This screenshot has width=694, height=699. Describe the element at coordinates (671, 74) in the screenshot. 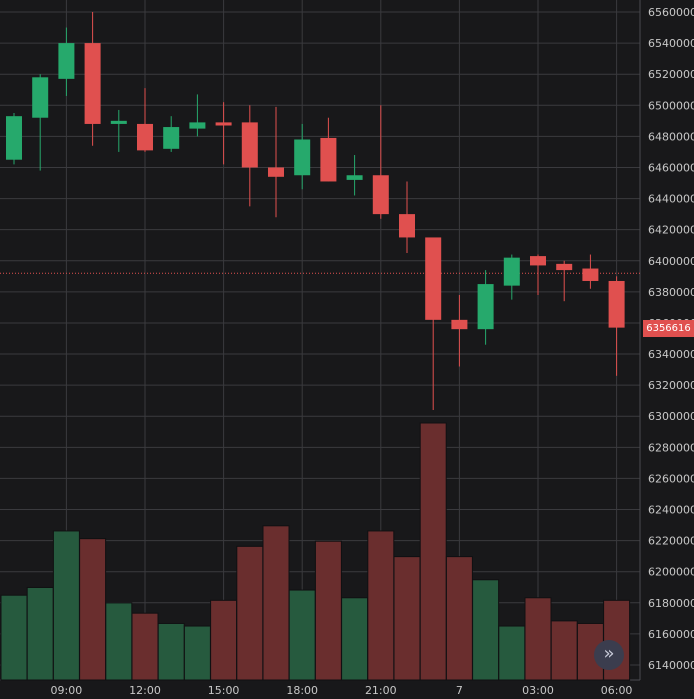

I see `y-tick-label: 6520000` at that location.